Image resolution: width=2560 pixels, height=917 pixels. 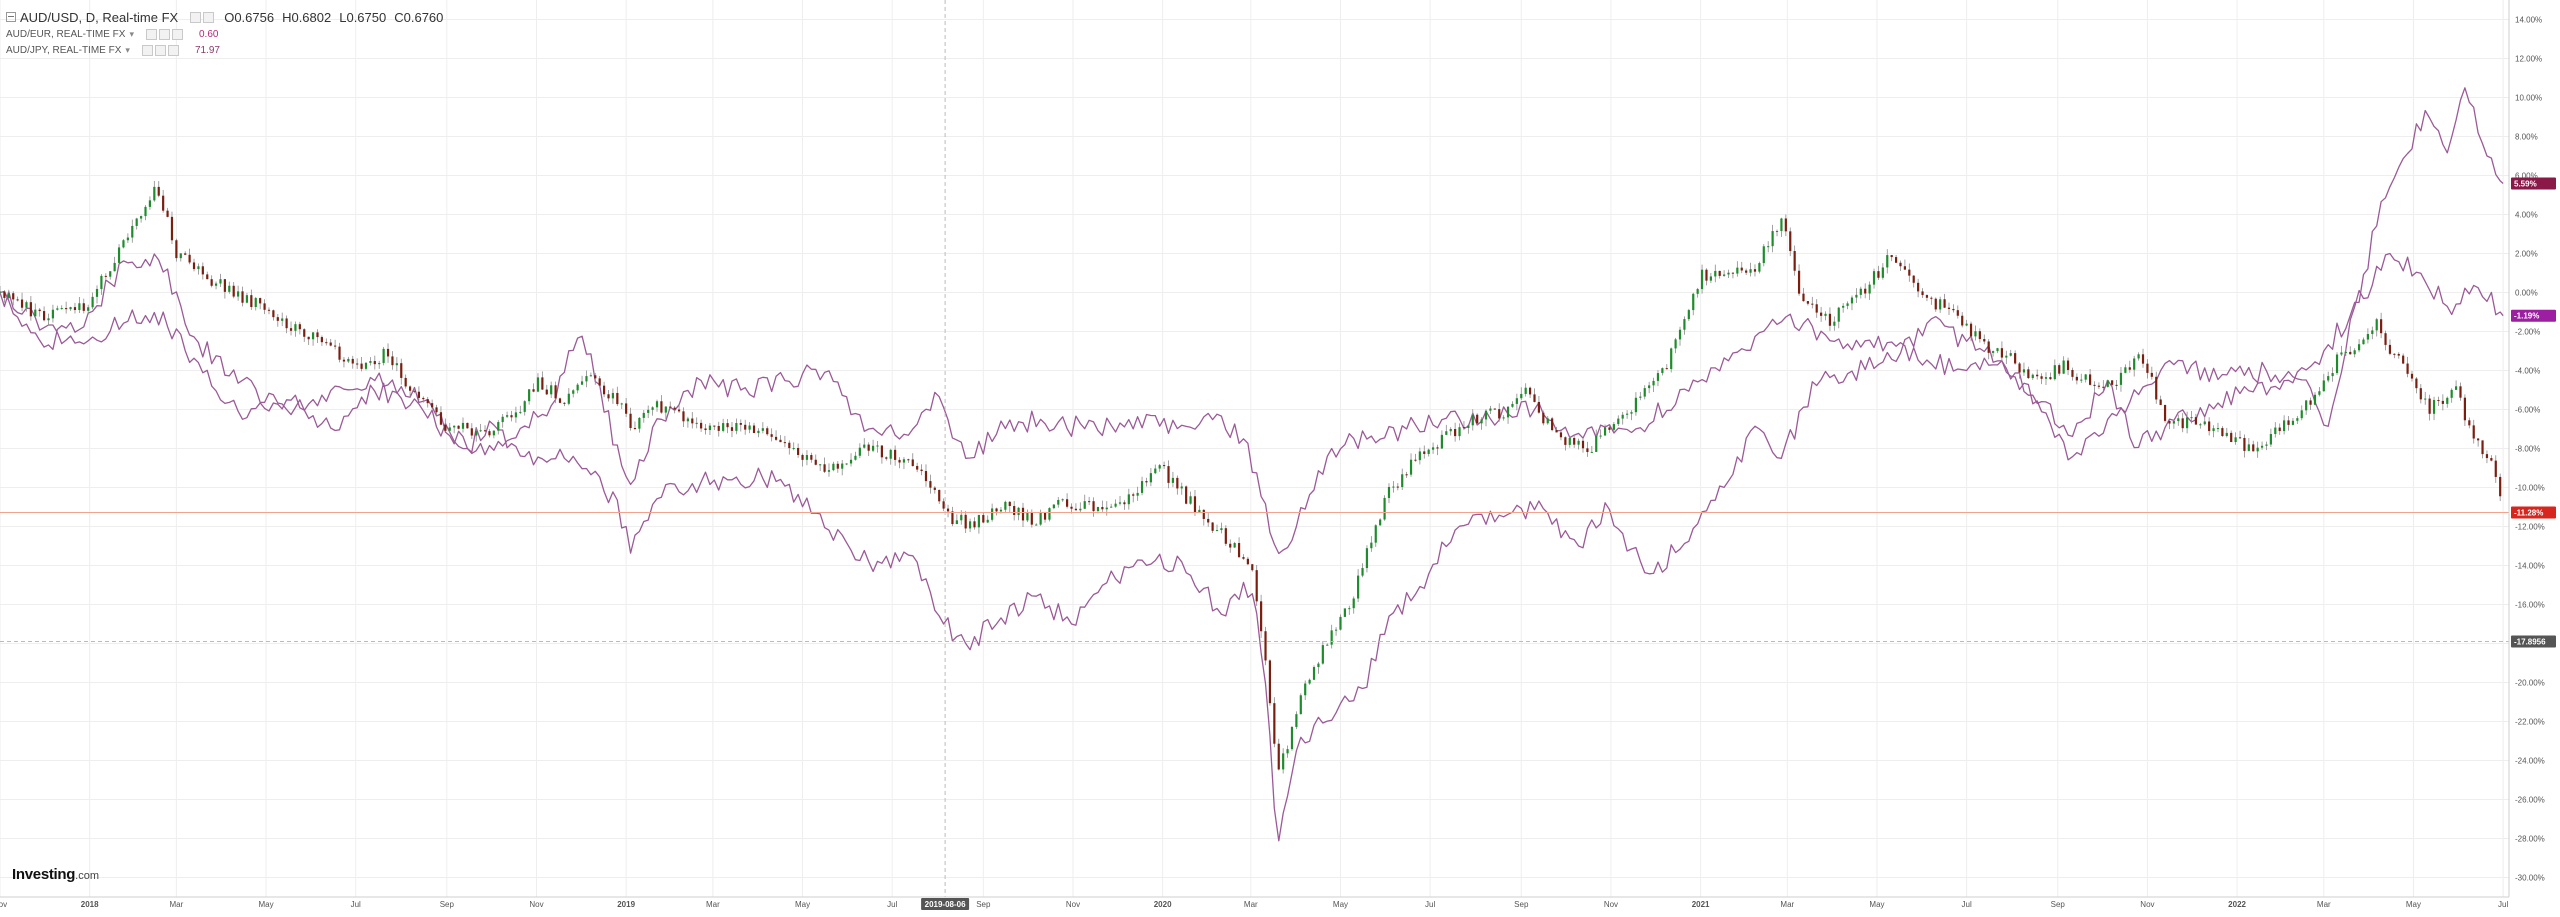 I want to click on x-tick-label: May, so click(x=1876, y=904).